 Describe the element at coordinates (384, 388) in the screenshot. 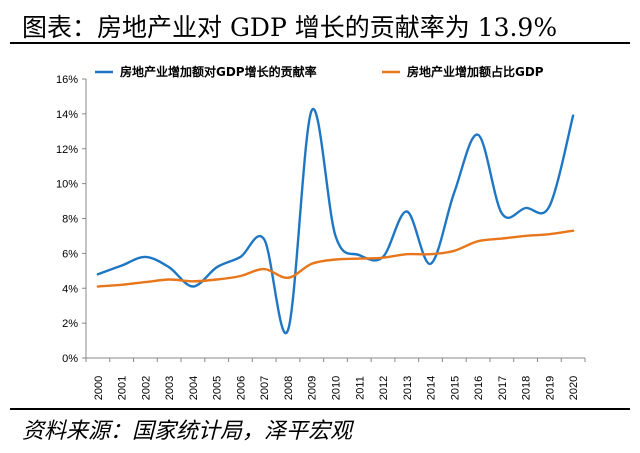

I see `x-tick-label: 2012` at that location.